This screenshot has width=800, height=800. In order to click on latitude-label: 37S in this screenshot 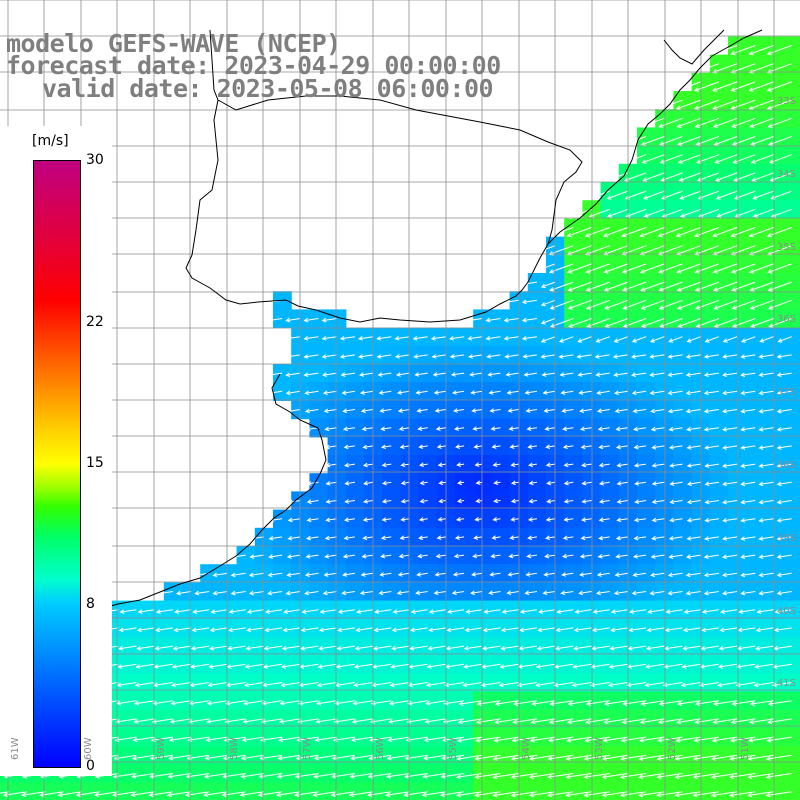, I will do `click(786, 393)`.